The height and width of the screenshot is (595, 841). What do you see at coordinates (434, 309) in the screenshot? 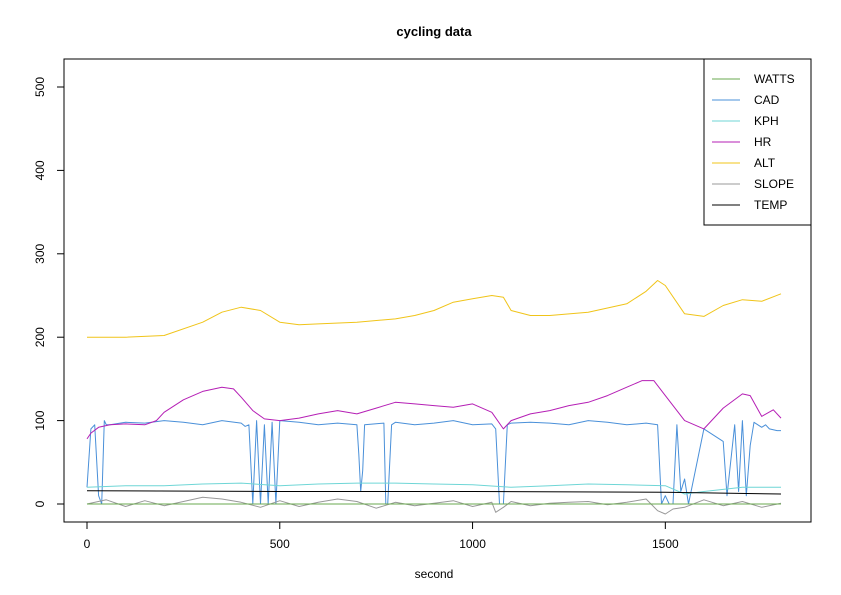
I see `series-line-alt` at bounding box center [434, 309].